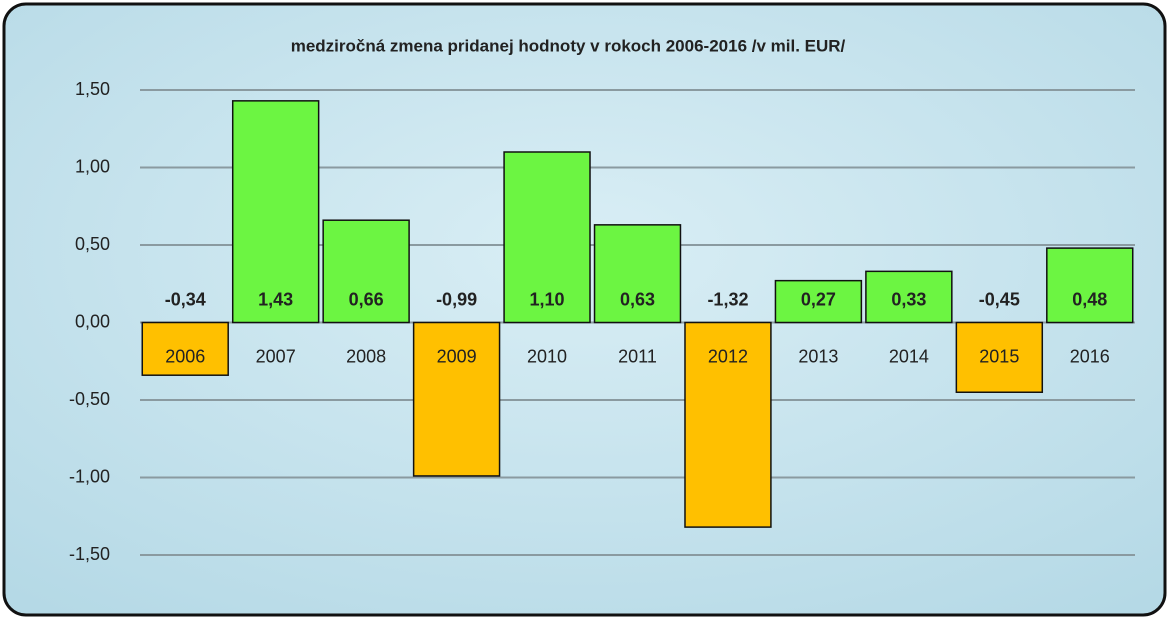 Image resolution: width=1169 pixels, height=619 pixels. What do you see at coordinates (818, 356) in the screenshot?
I see `x-tick-label: 2013` at bounding box center [818, 356].